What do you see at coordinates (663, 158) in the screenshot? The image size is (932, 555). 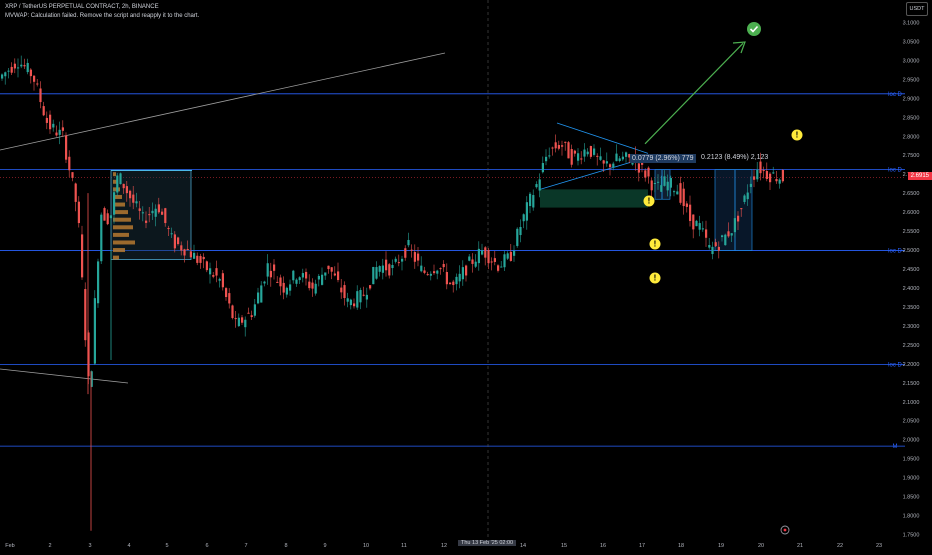 I see `measure-label-1: 0.0779 (2.96%) 779` at bounding box center [663, 158].